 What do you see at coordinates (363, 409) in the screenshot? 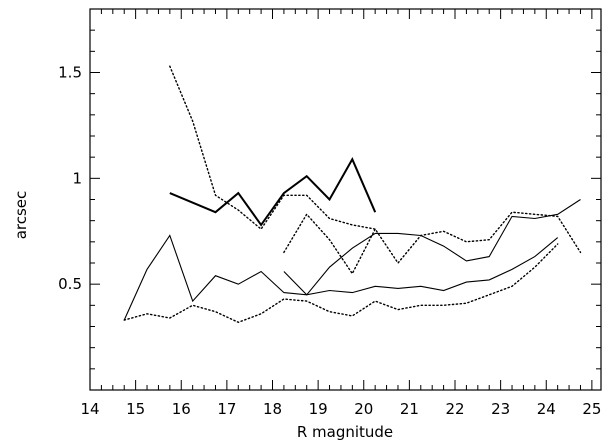
I see `x-tick-label: 20` at bounding box center [363, 409].